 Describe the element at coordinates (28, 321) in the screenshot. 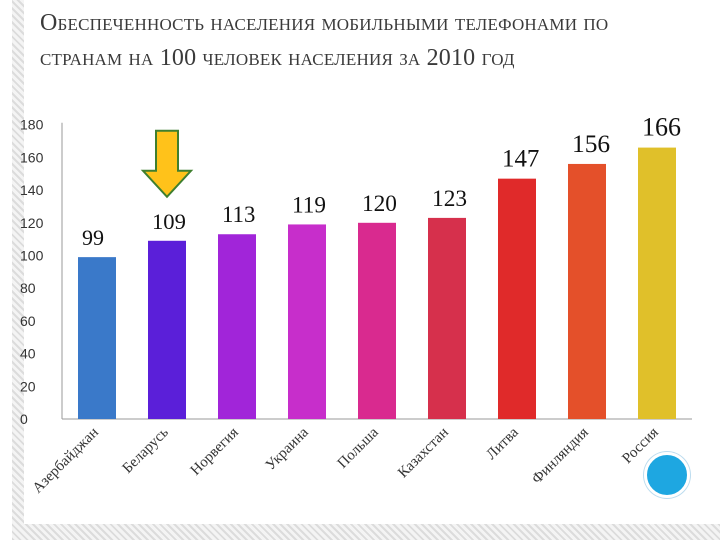

I see `y-tick-label: 60` at that location.